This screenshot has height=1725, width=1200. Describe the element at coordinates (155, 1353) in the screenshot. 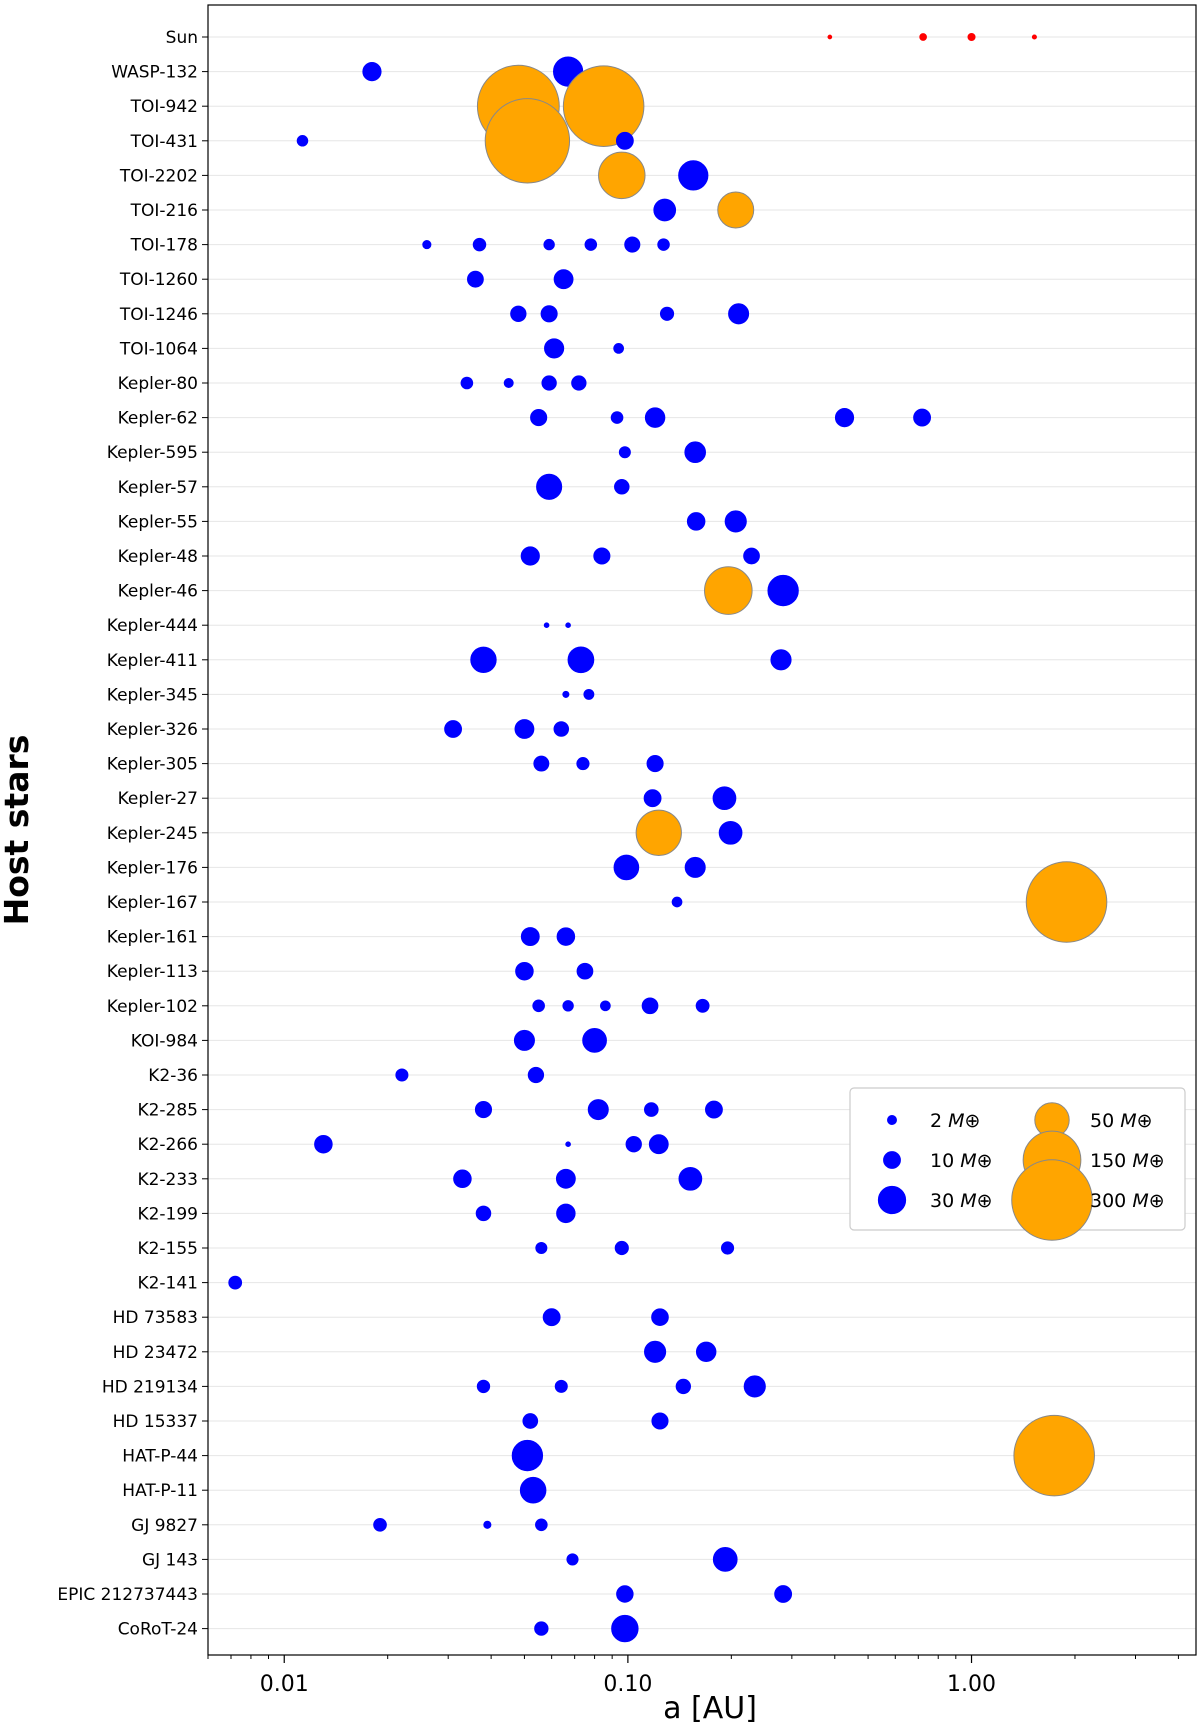

I see `y-tick-label: HD 23472` at that location.